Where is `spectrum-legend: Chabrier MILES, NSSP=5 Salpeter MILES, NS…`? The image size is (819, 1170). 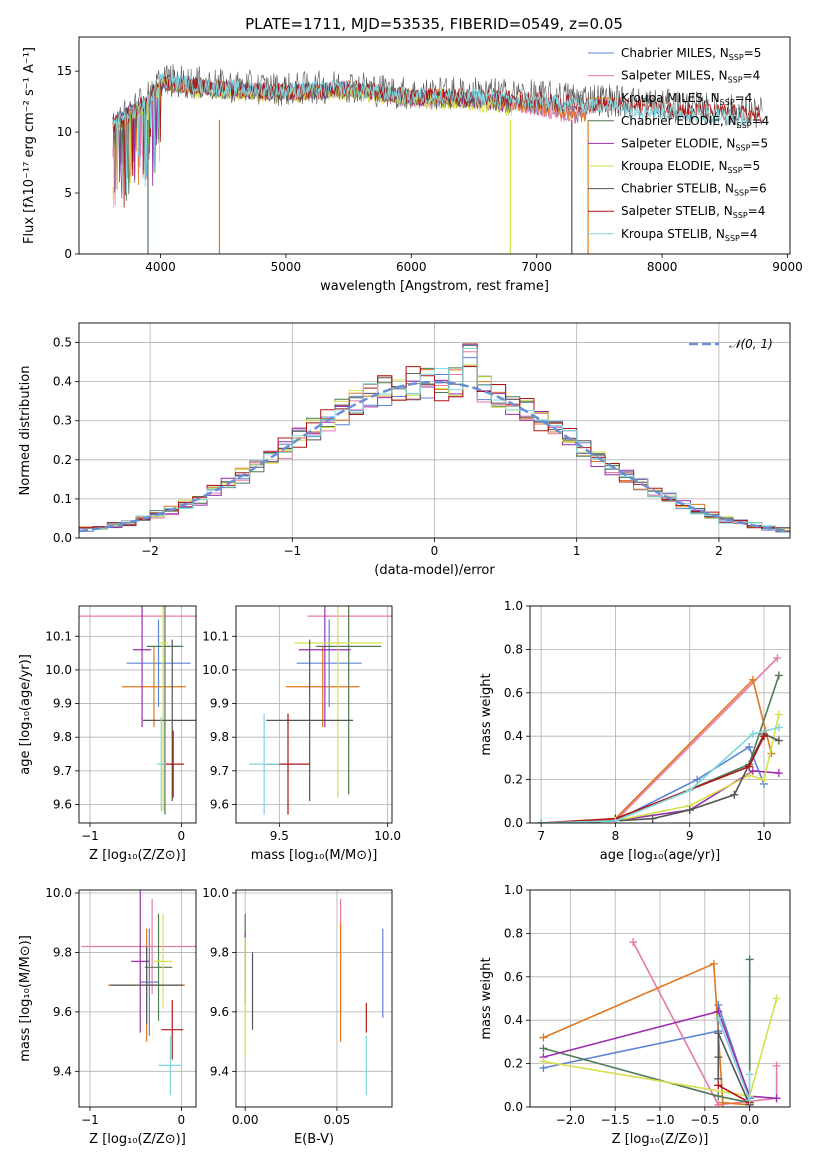
spectrum-legend: Chabrier MILES, NSSP=5 Salpeter MILES, NS… is located at coordinates (678, 144).